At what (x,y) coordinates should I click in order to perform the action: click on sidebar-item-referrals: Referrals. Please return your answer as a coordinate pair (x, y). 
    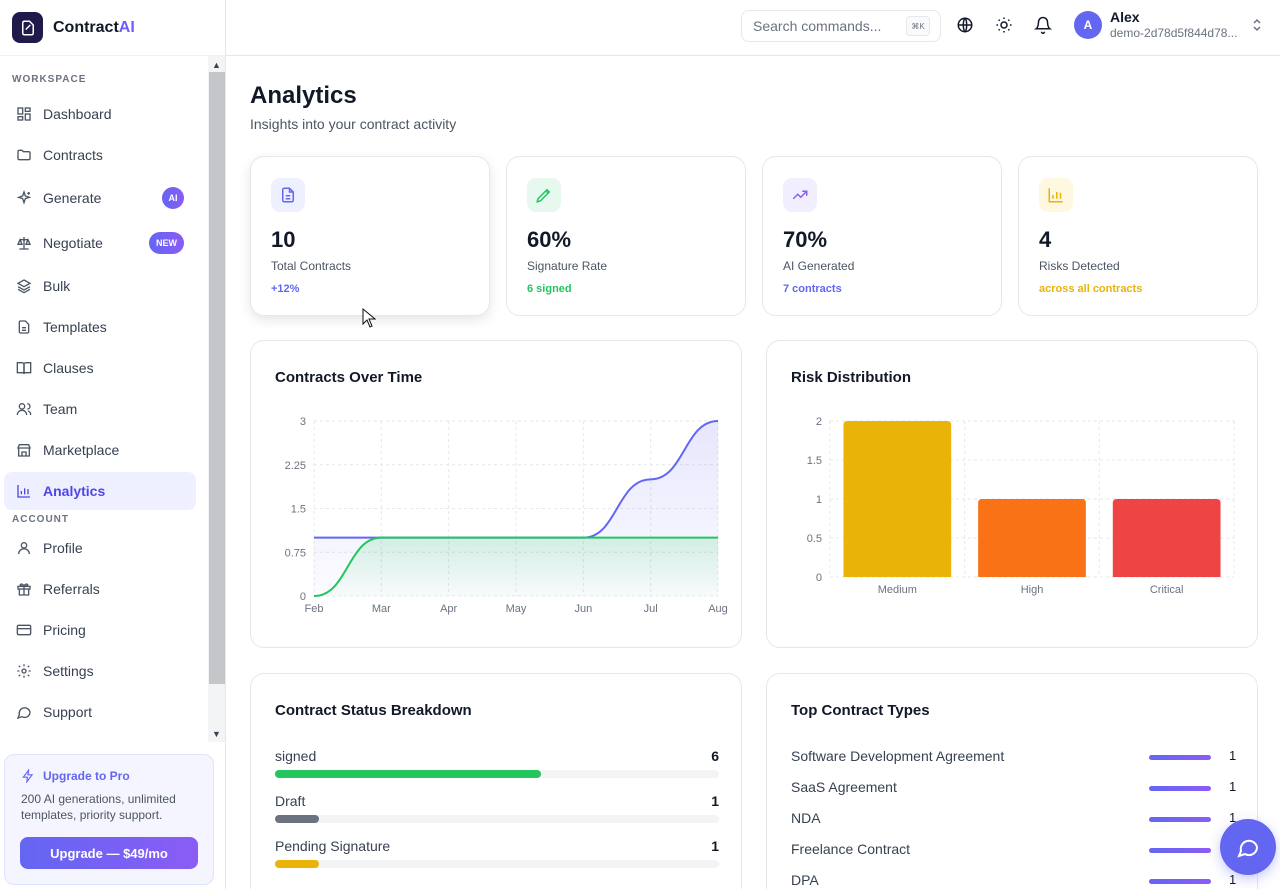
    Looking at the image, I should click on (100, 589).